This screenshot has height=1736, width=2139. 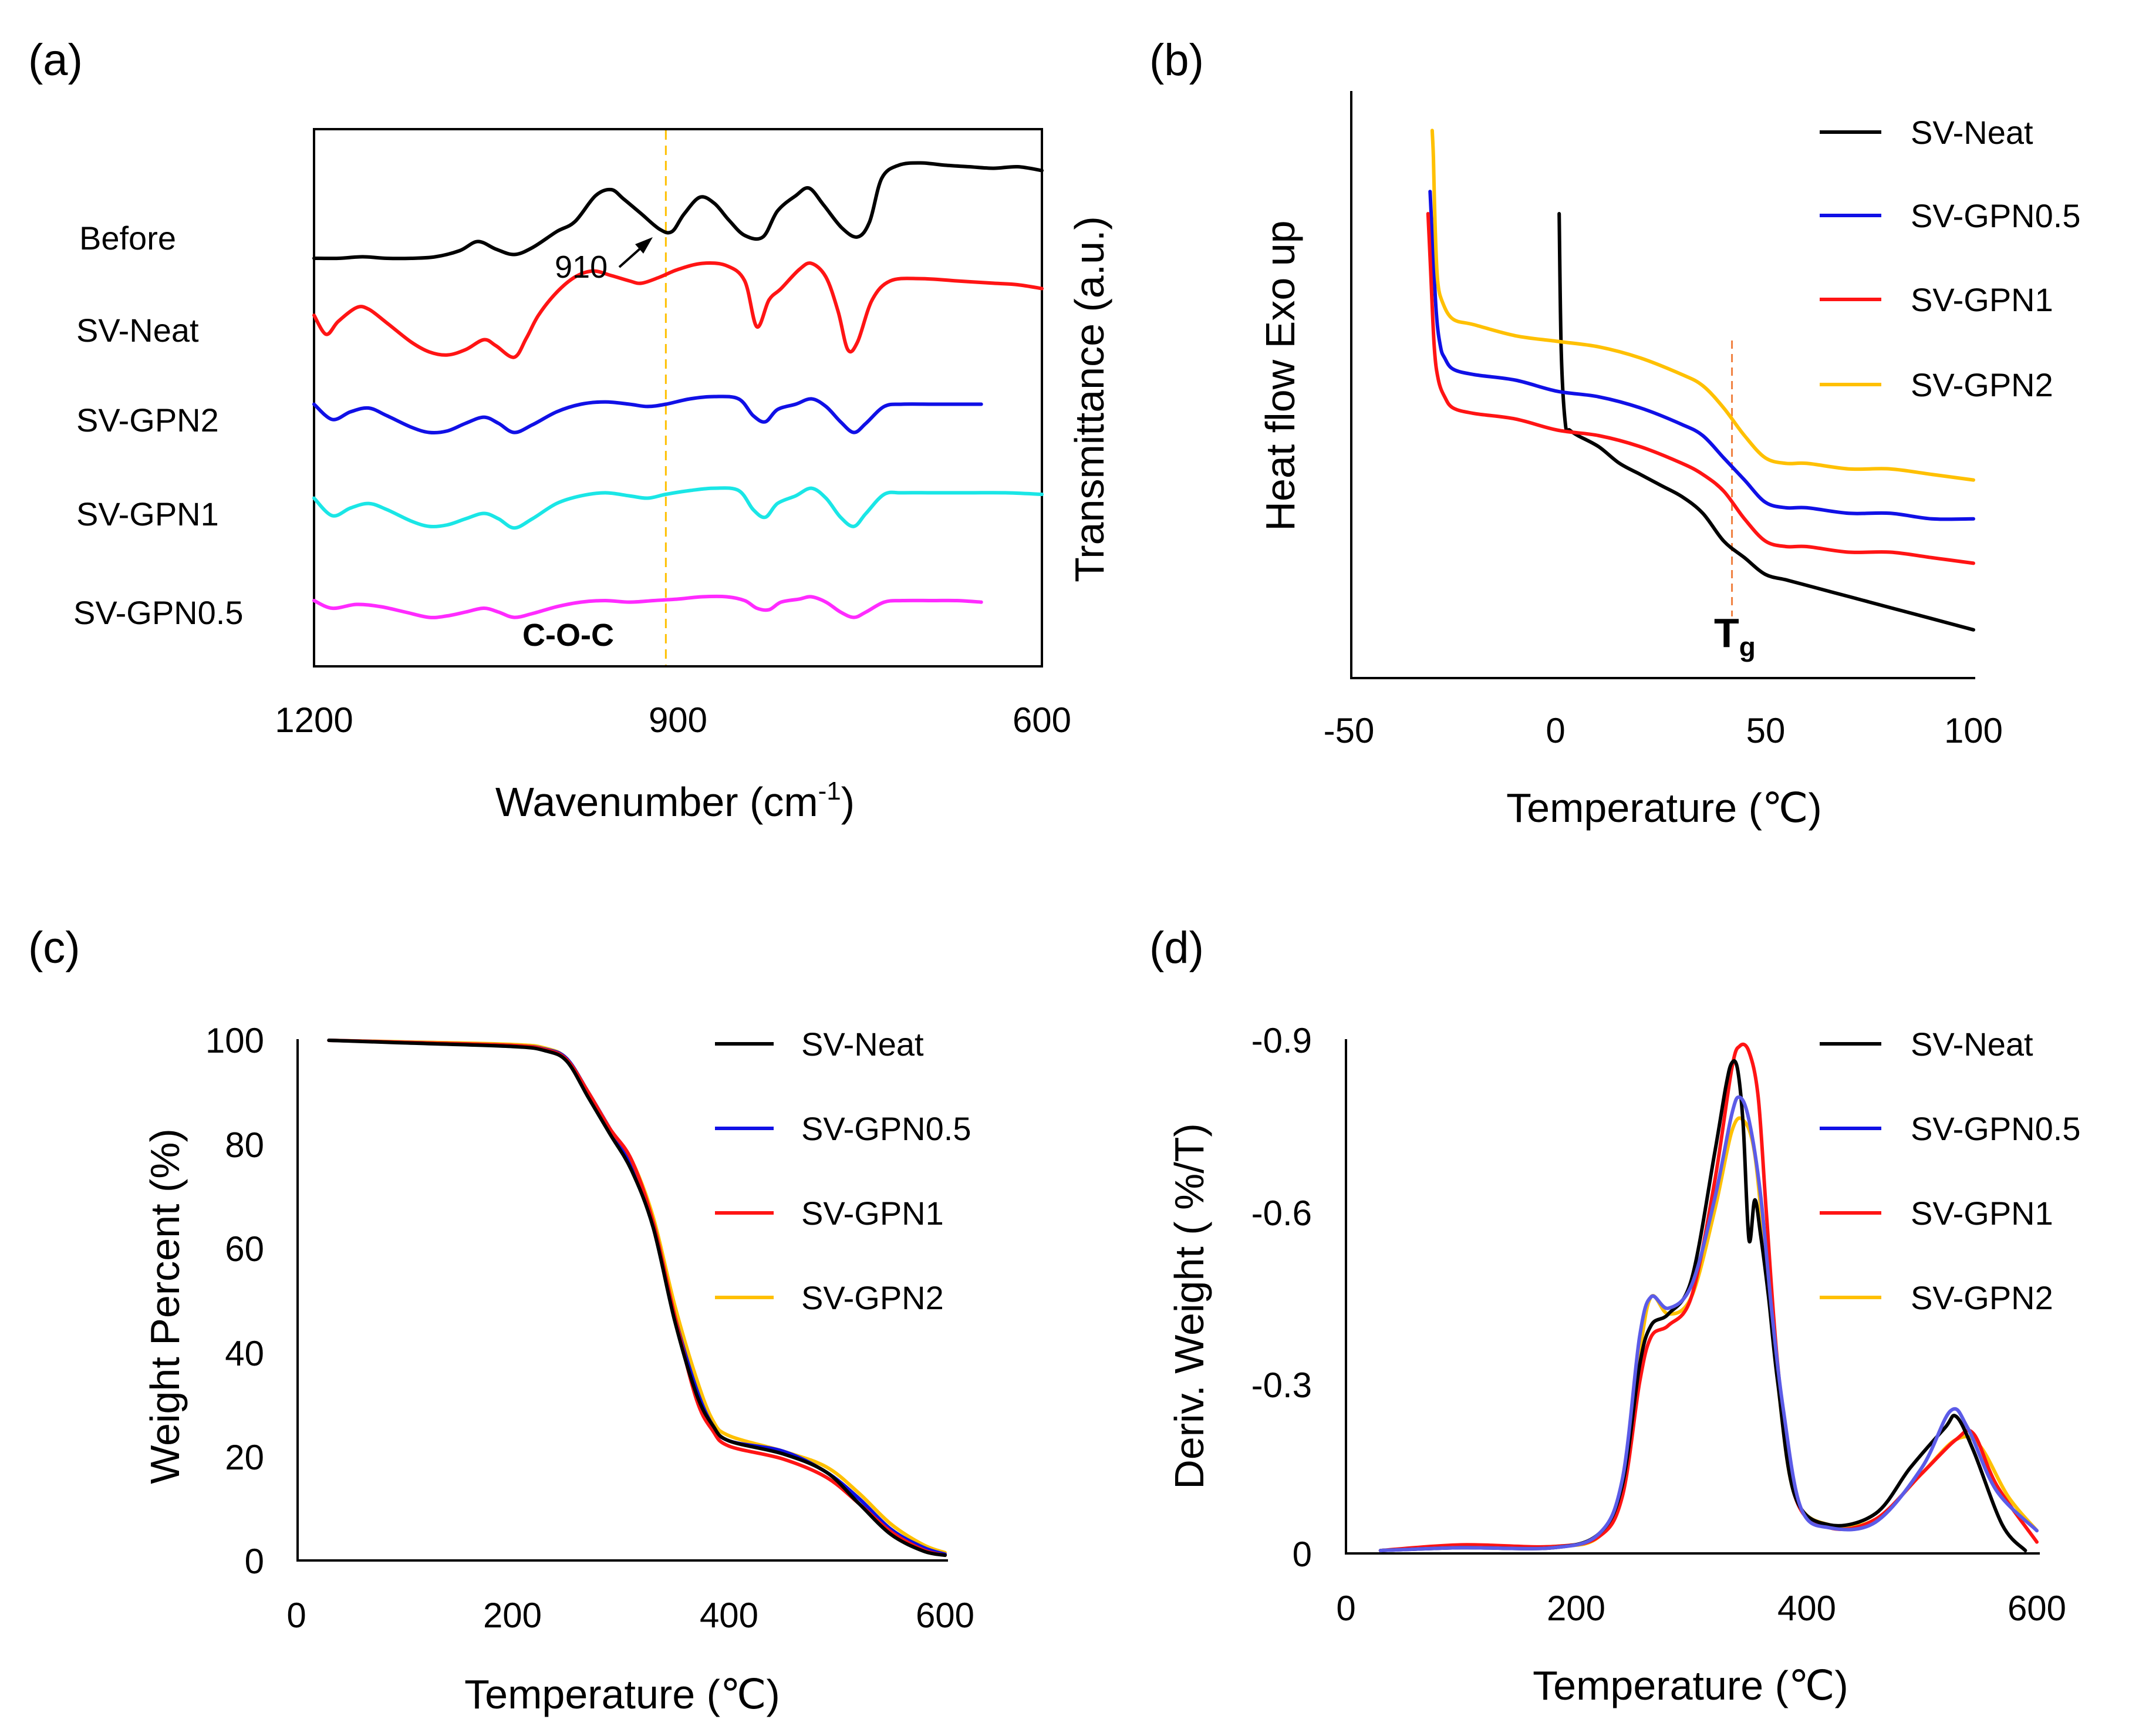 What do you see at coordinates (127, 238) in the screenshot?
I see `panel-a-row-label-before: Before` at bounding box center [127, 238].